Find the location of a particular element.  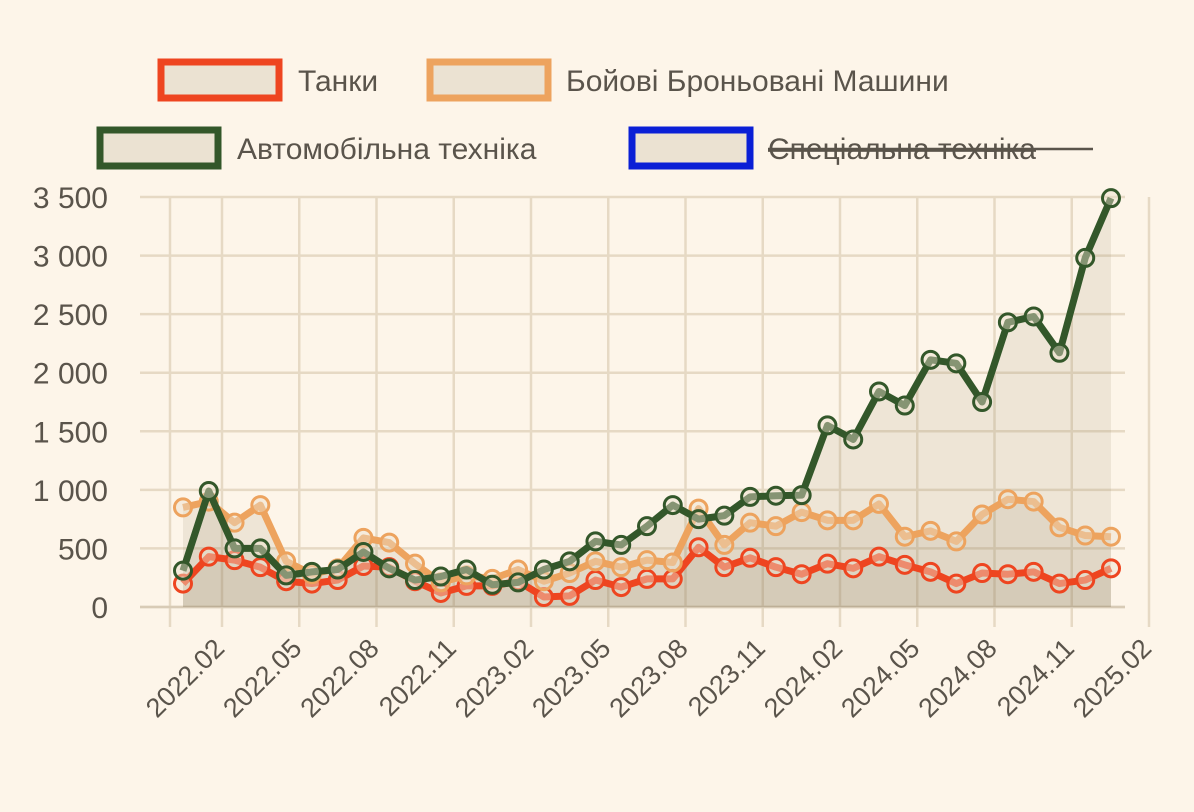

y-tick-label: 0 is located at coordinates (99, 608).